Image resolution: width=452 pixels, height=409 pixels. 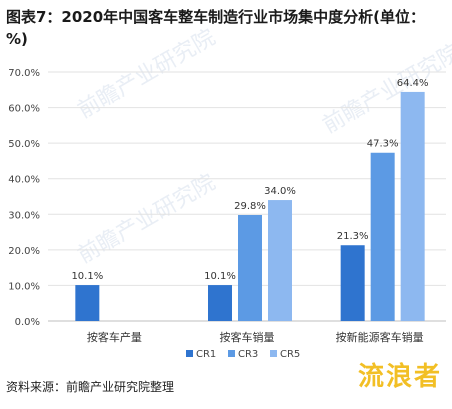 I want to click on source-note: 资料来源：前瞻产业研究院整理, so click(x=90, y=387).